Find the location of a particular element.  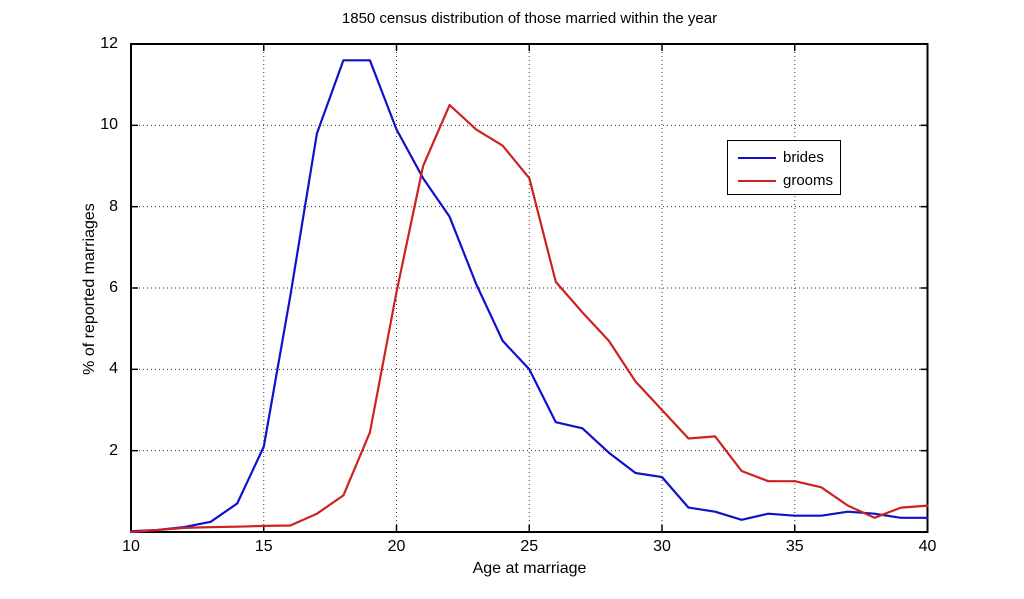

y-tick-label: 4 is located at coordinates (113, 369).